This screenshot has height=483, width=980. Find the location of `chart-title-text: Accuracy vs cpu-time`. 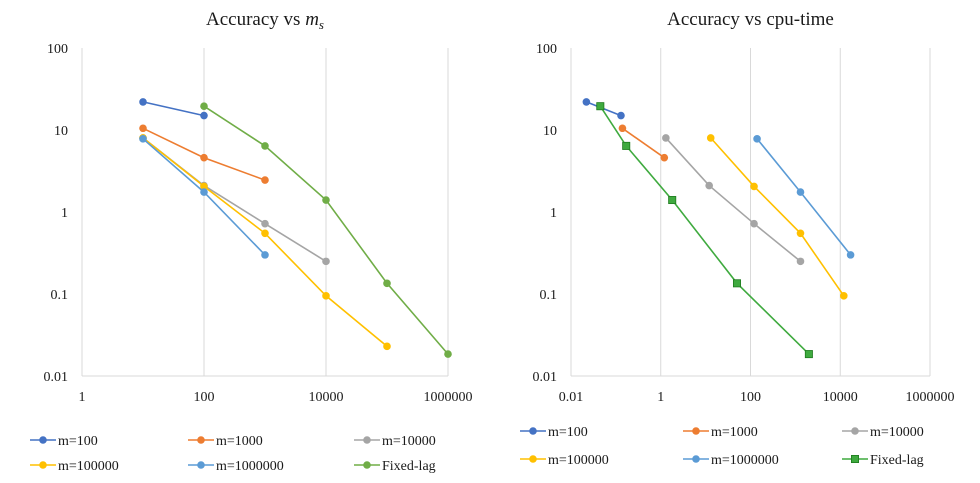

chart-title-text: Accuracy vs cpu-time is located at coordinates (750, 19).